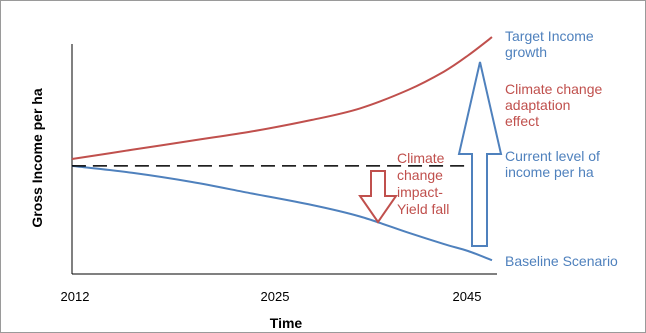 The image size is (646, 333). Describe the element at coordinates (378, 197) in the screenshot. I see `impact-arrow` at that location.